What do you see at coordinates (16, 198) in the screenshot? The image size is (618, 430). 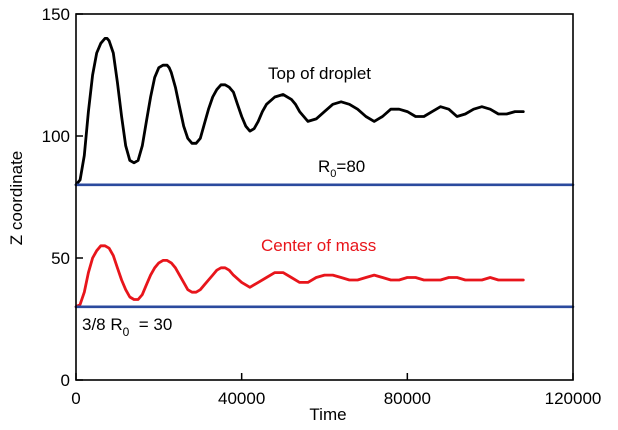 I see `y-axis-label: Z coordinate` at bounding box center [16, 198].